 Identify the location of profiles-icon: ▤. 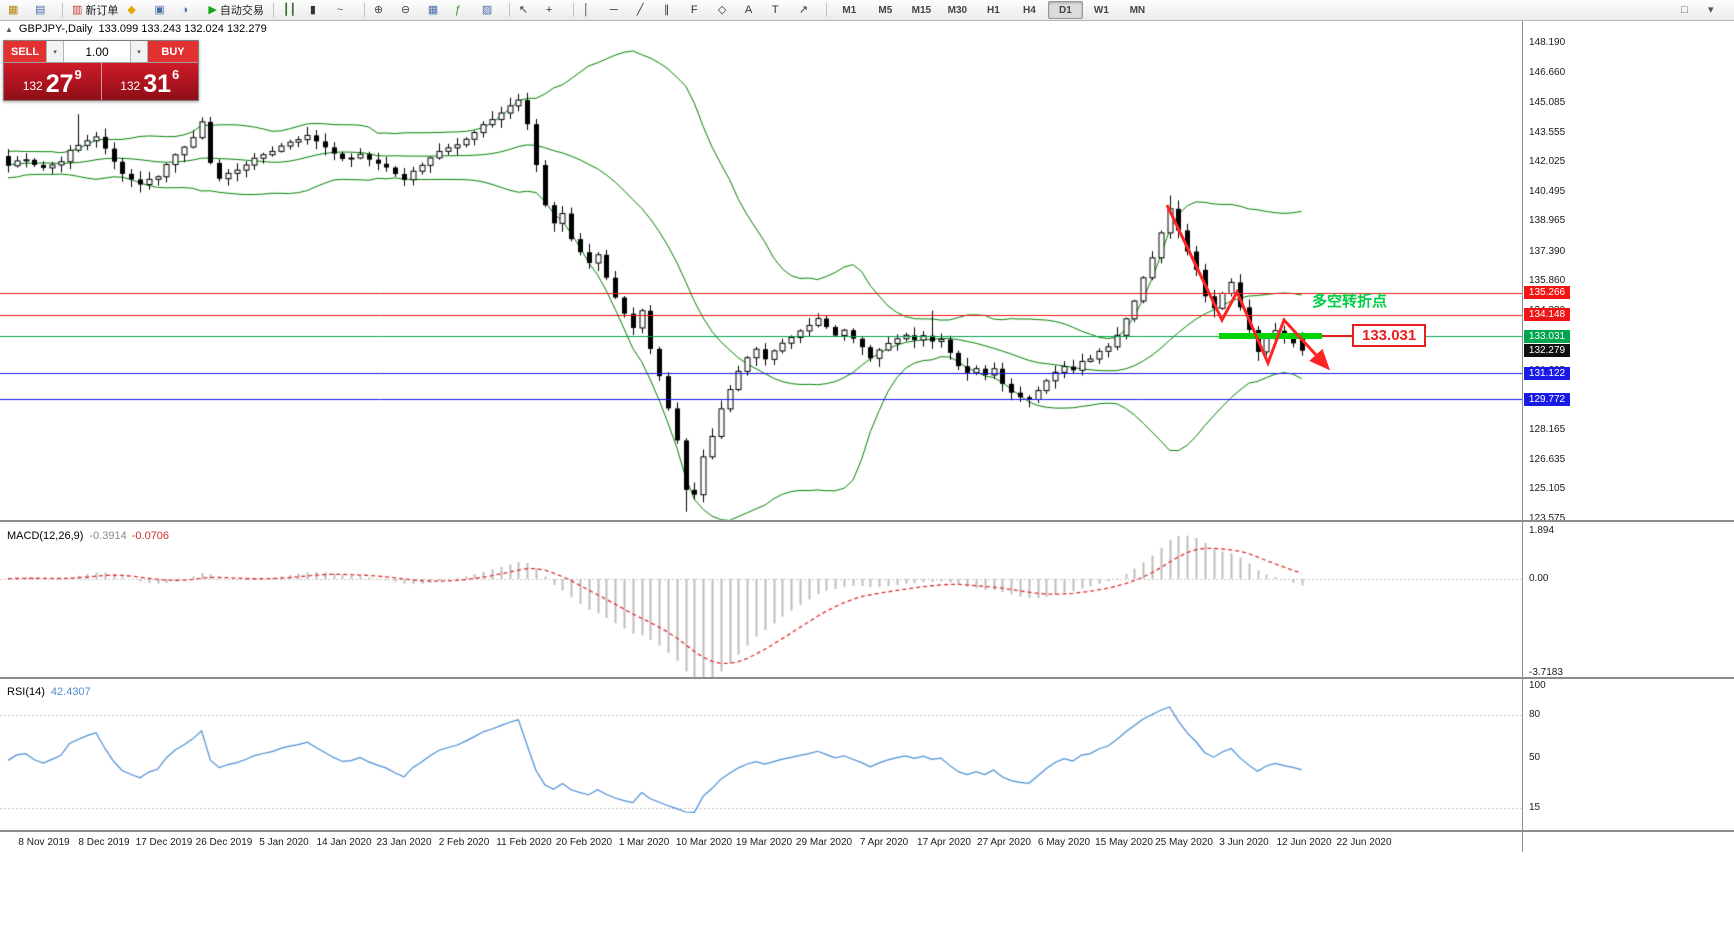
(44, 10).